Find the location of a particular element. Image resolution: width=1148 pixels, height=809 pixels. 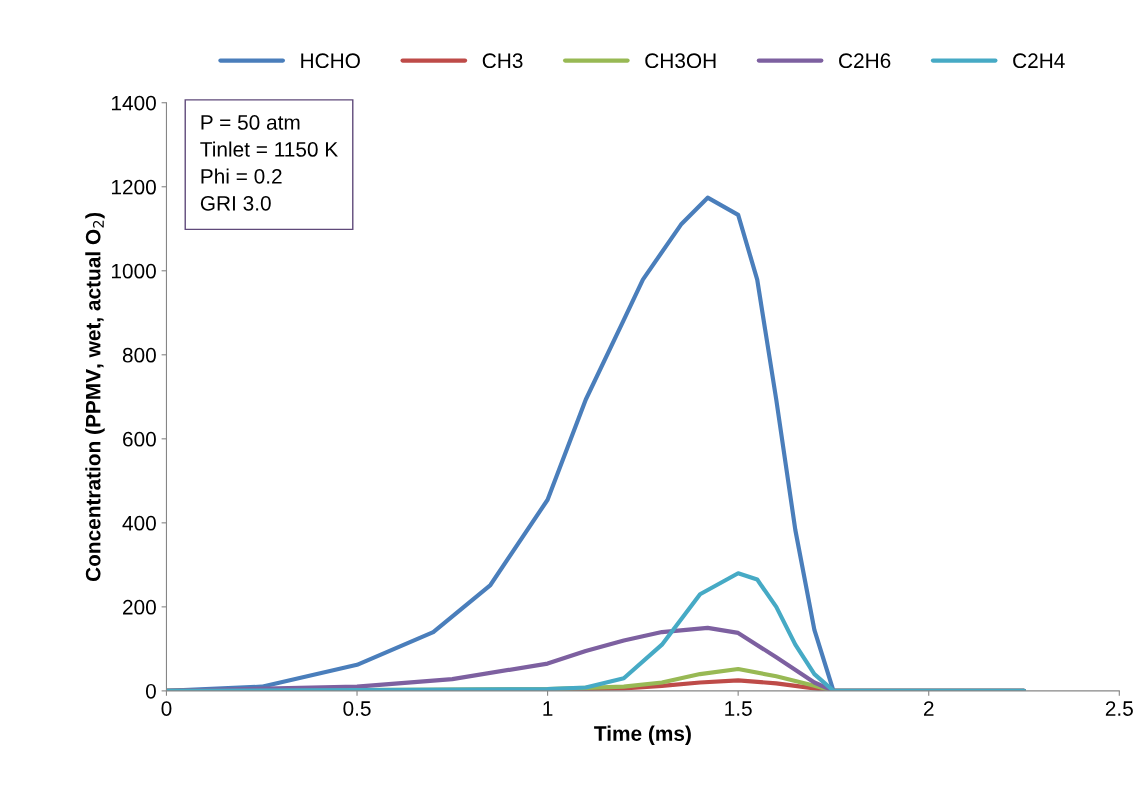

y-axis-title: Concentration (PPMV, wet, actual O$_{2}$) is located at coordinates (95, 397).